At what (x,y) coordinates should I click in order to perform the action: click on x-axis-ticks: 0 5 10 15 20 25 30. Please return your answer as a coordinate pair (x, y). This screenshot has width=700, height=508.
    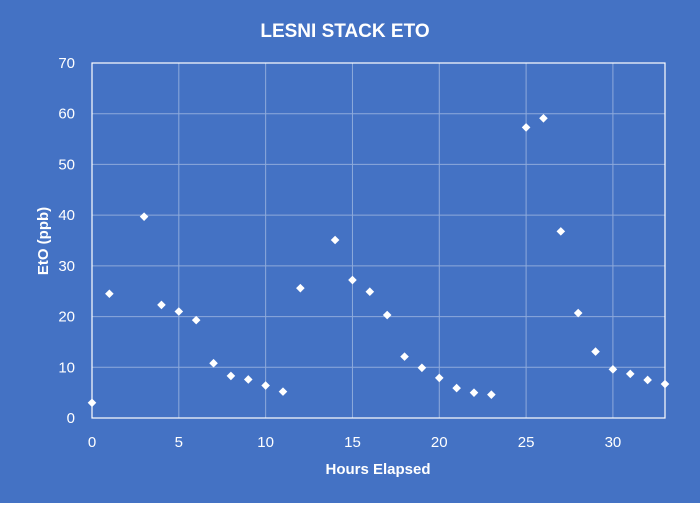
    Looking at the image, I should click on (354, 442).